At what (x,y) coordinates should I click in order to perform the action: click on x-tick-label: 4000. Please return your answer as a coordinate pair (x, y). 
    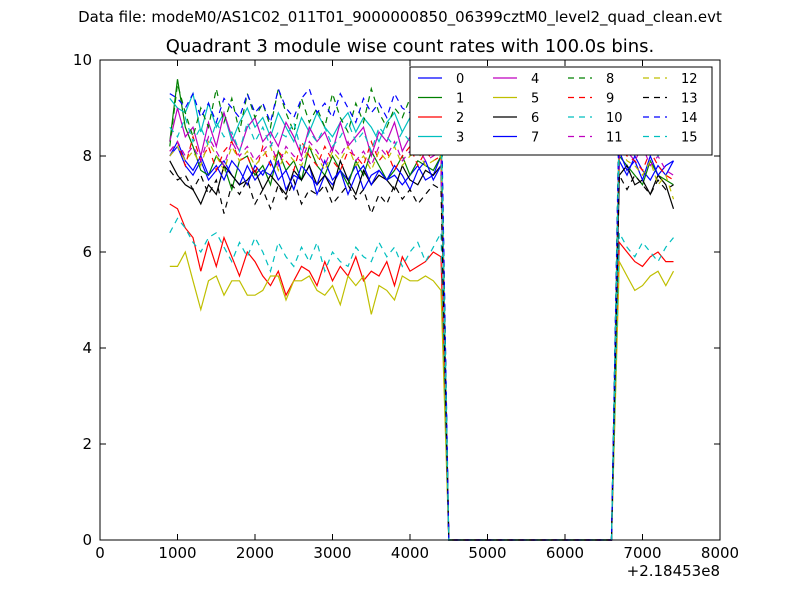
    Looking at the image, I should click on (410, 553).